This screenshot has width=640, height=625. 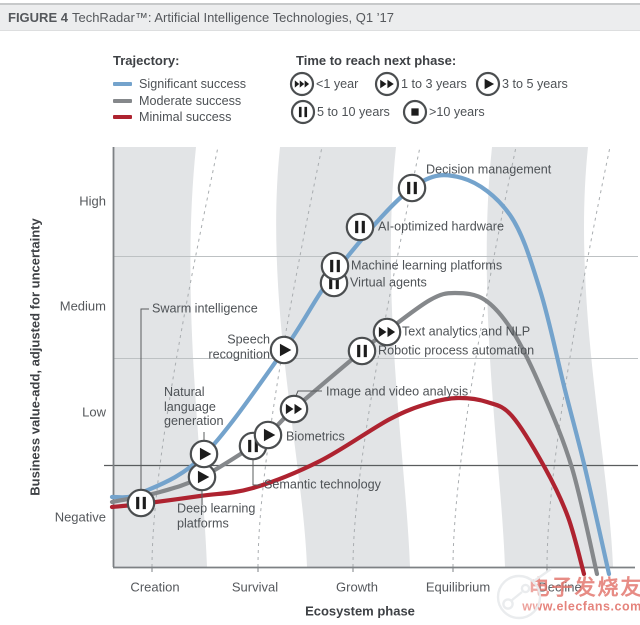 What do you see at coordinates (255, 587) in the screenshot?
I see `x-label-survival: Survival` at bounding box center [255, 587].